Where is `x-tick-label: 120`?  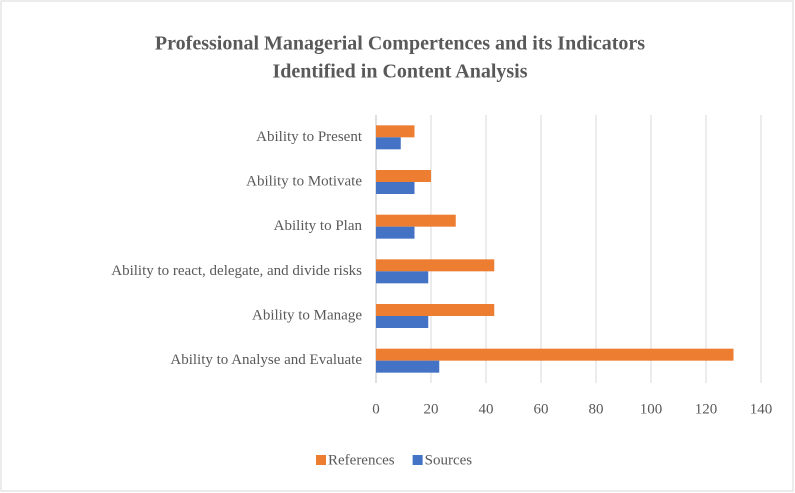 x-tick-label: 120 is located at coordinates (706, 409).